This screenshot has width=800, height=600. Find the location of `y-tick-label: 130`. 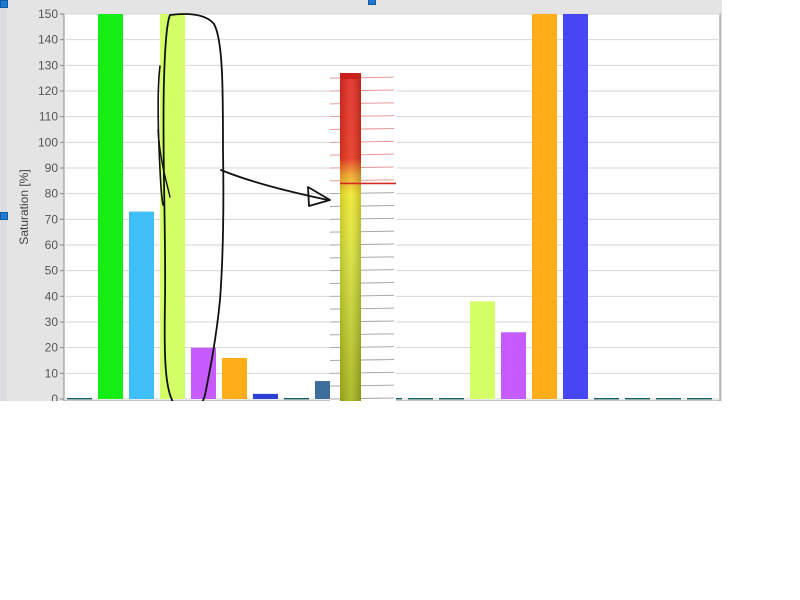

y-tick-label: 130 is located at coordinates (48, 65).